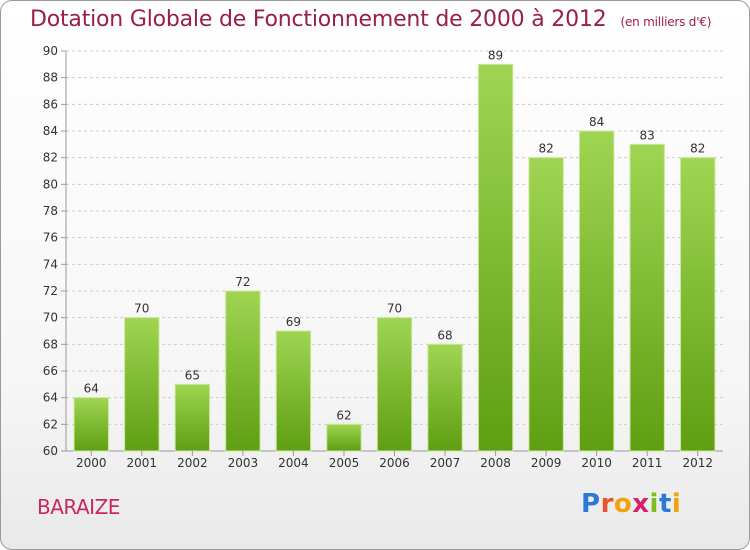 The width and height of the screenshot is (750, 550). What do you see at coordinates (50, 371) in the screenshot?
I see `y-tick-label: 66` at bounding box center [50, 371].